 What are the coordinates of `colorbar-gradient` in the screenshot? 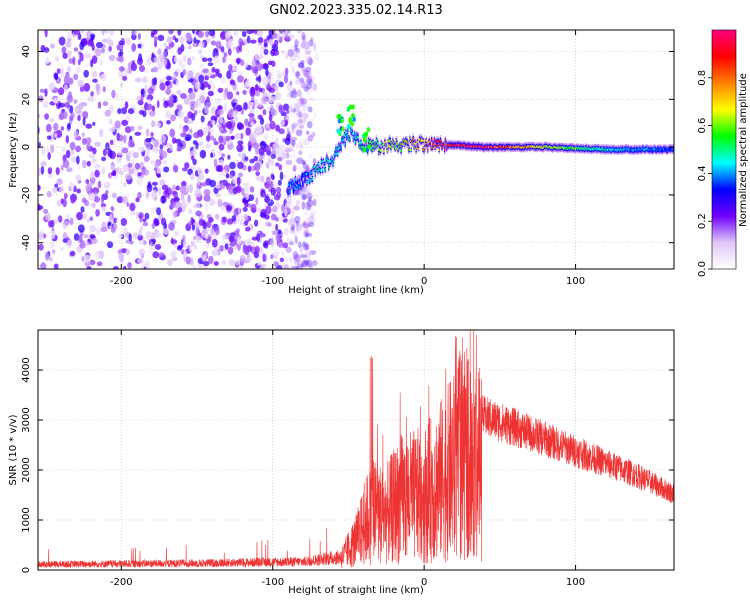 It's located at (724, 149).